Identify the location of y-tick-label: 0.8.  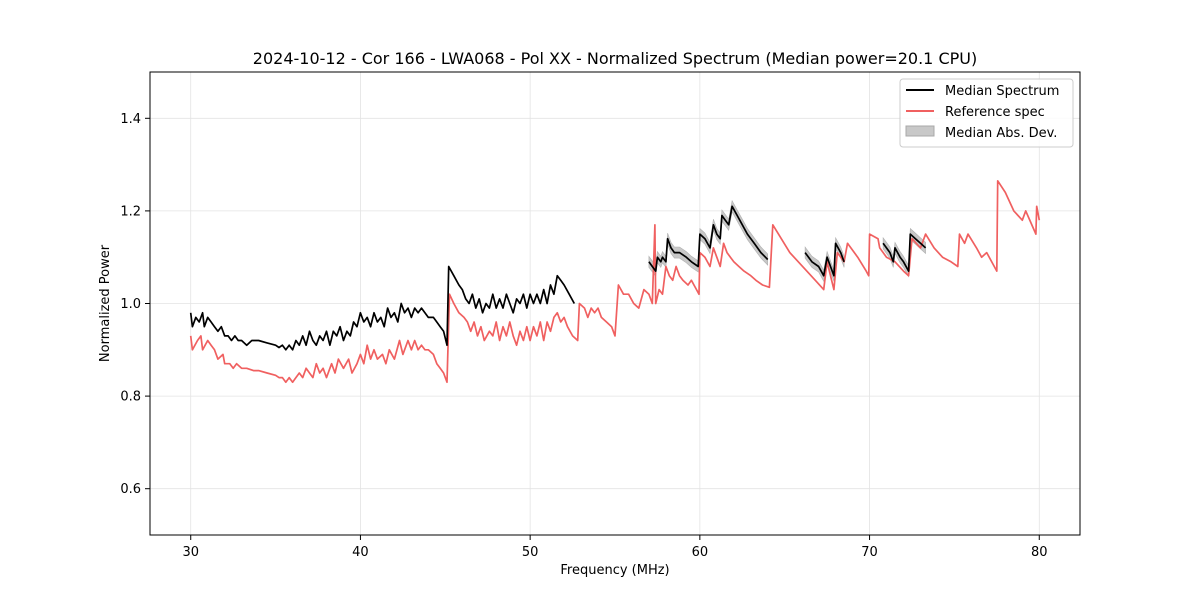
(130, 397).